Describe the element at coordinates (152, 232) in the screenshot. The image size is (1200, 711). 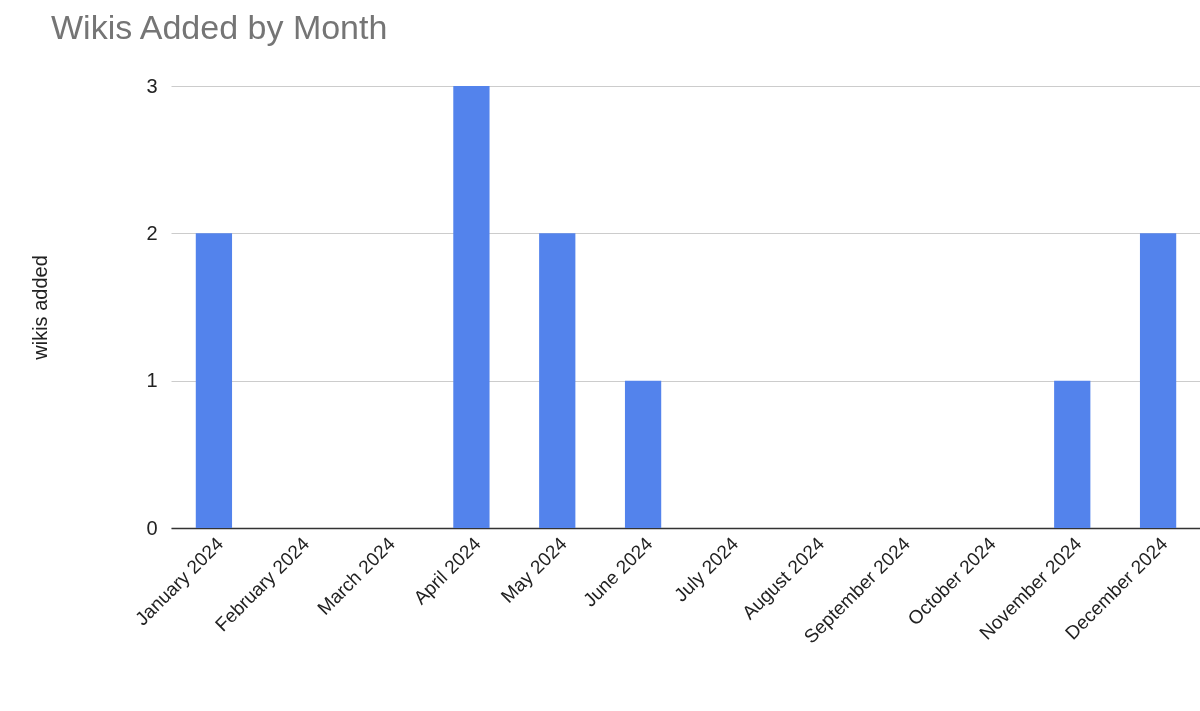
I see `y-tick-label: 2` at that location.